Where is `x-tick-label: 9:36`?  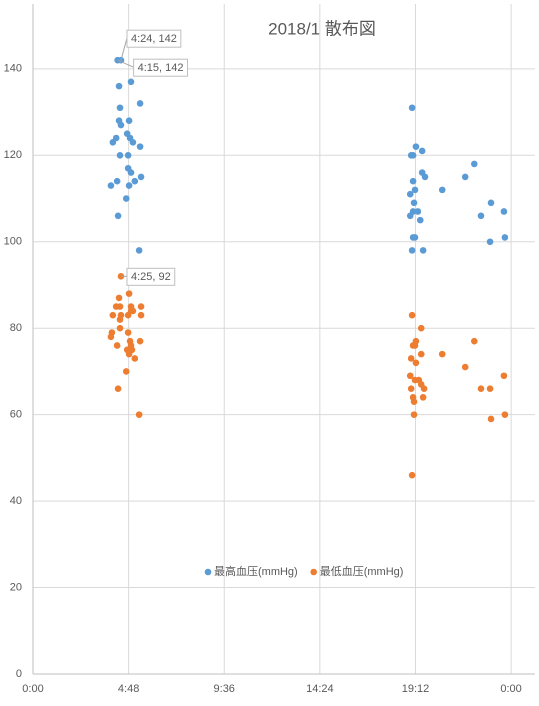
x-tick-label: 9:36 is located at coordinates (224, 689).